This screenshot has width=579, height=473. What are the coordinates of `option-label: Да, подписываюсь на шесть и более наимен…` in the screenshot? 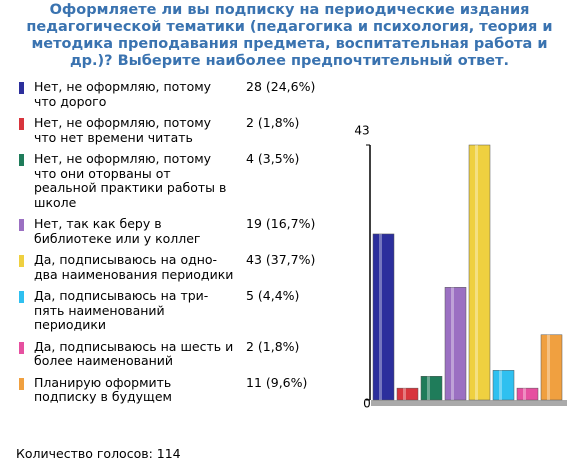 It's located at (134, 353).